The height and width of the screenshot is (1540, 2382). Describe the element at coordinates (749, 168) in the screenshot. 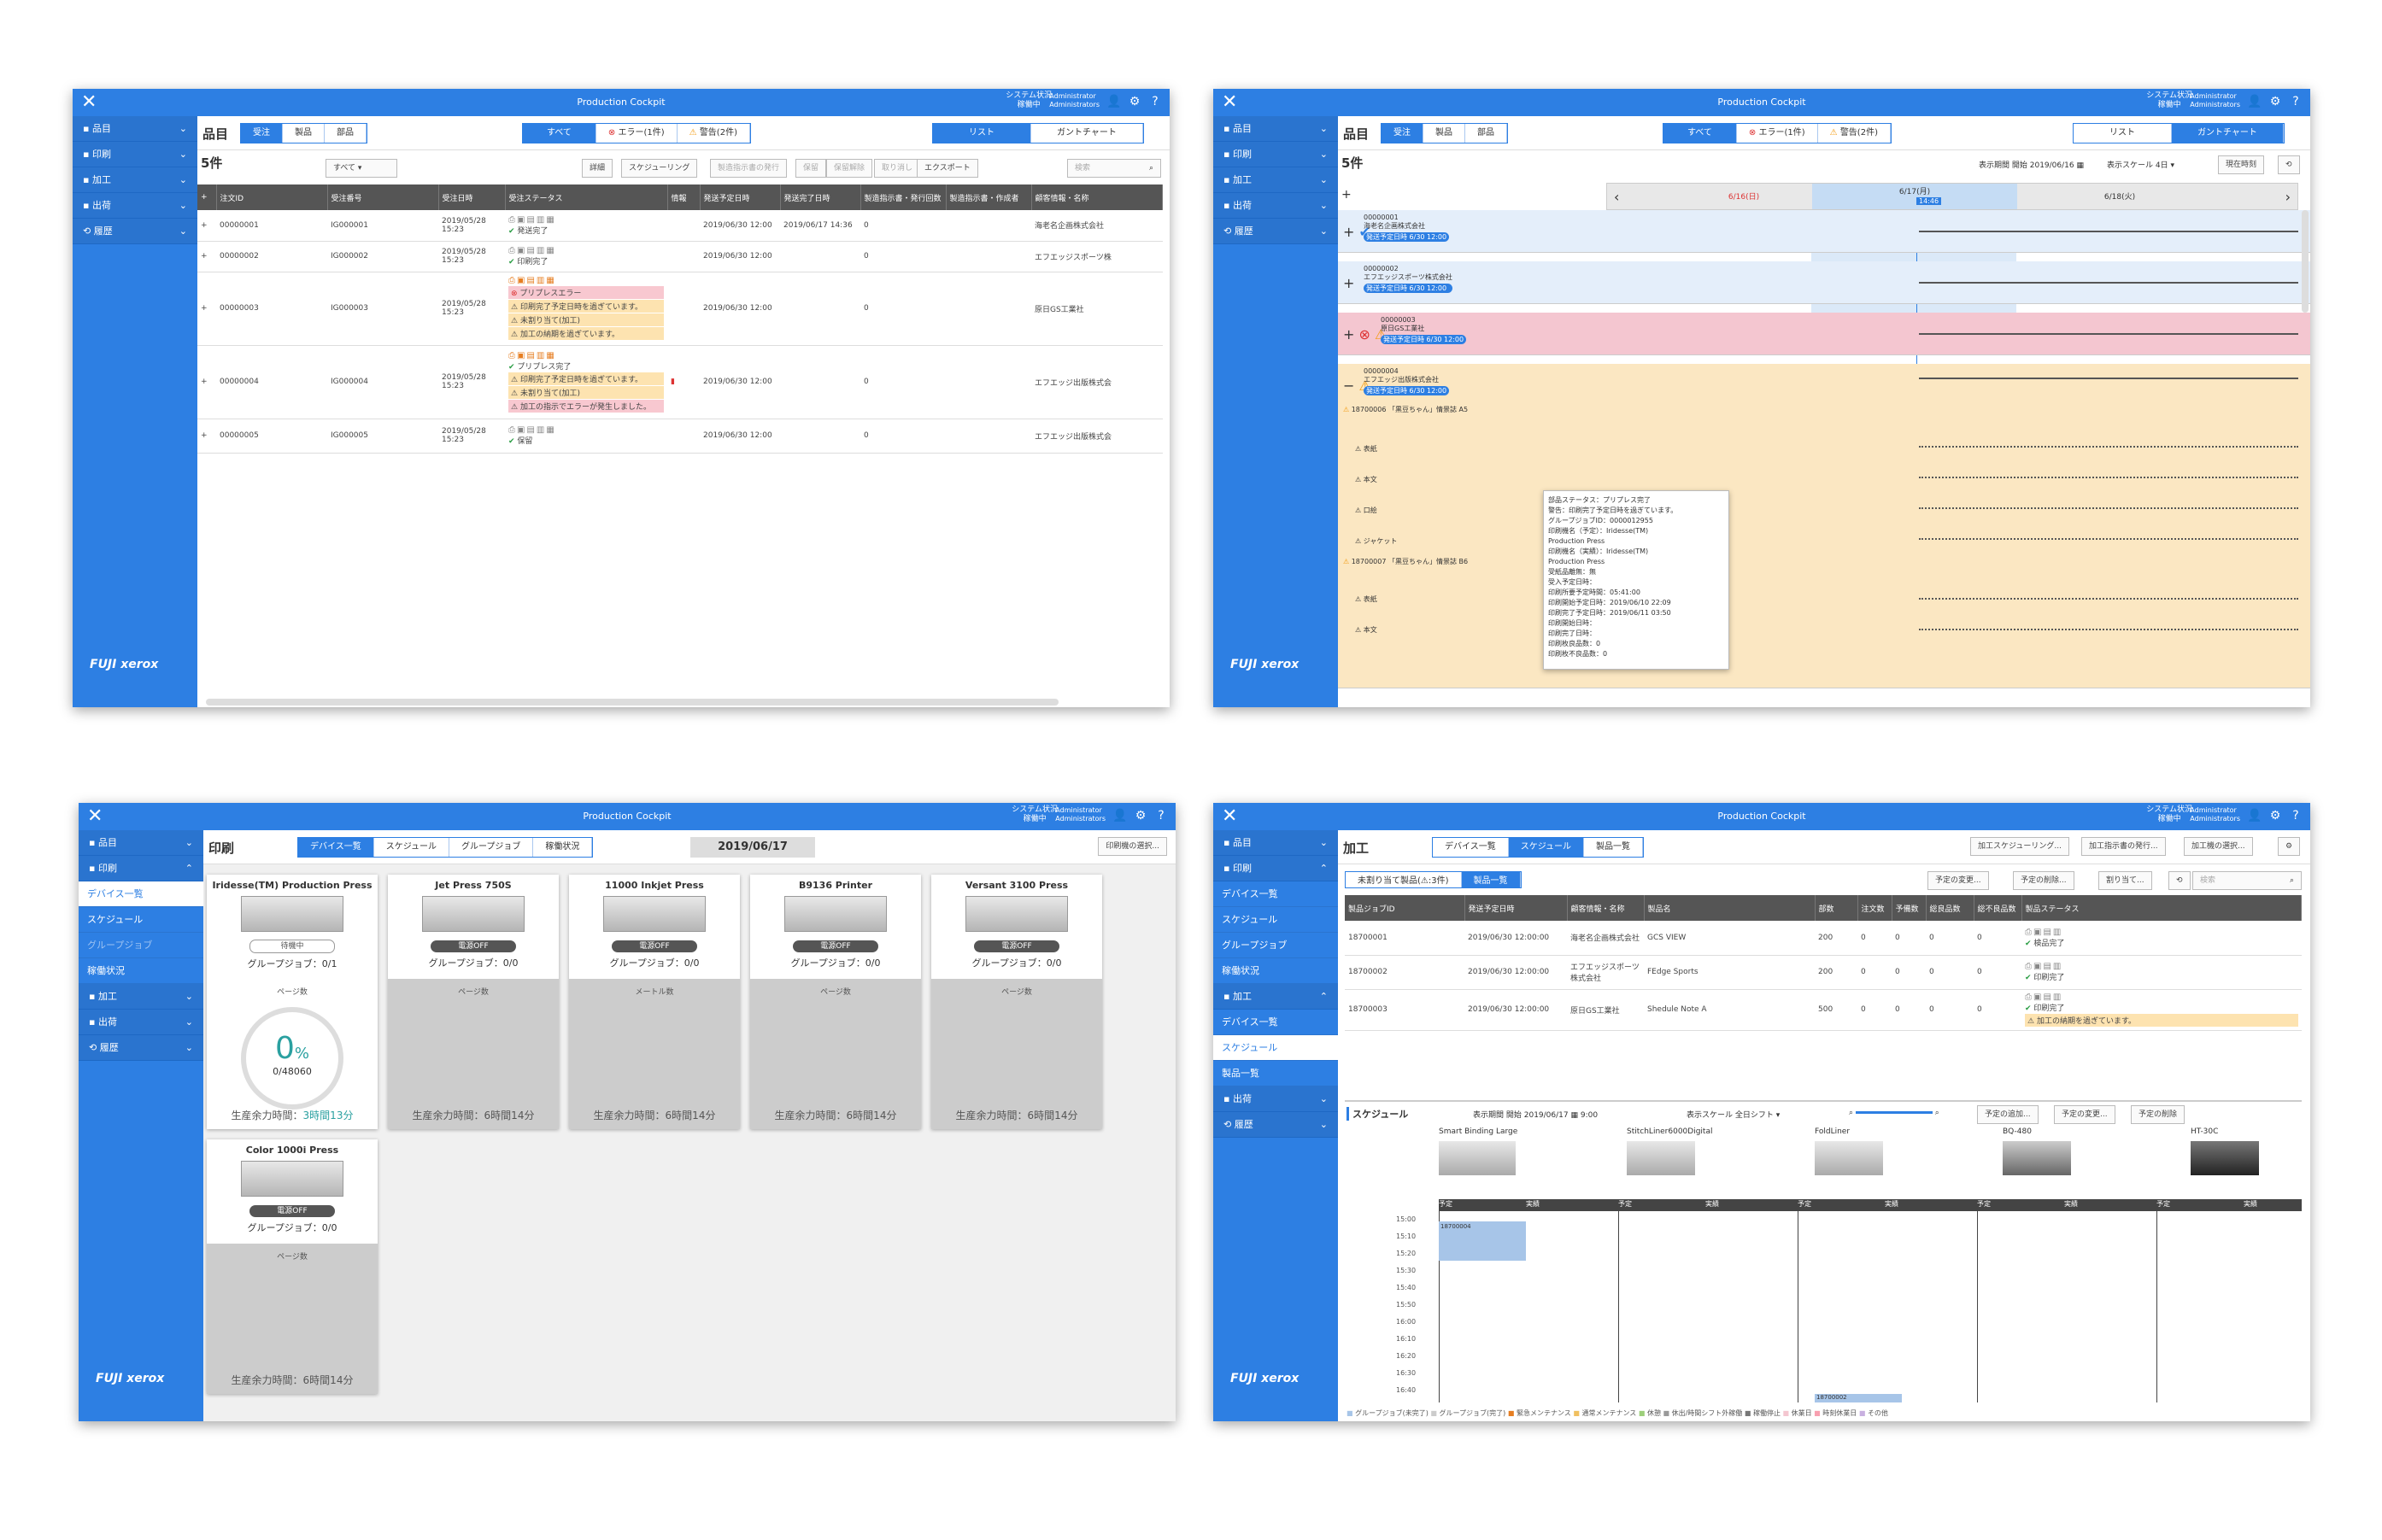

I see `issue-instruction-button: 製造指示書の発行` at that location.